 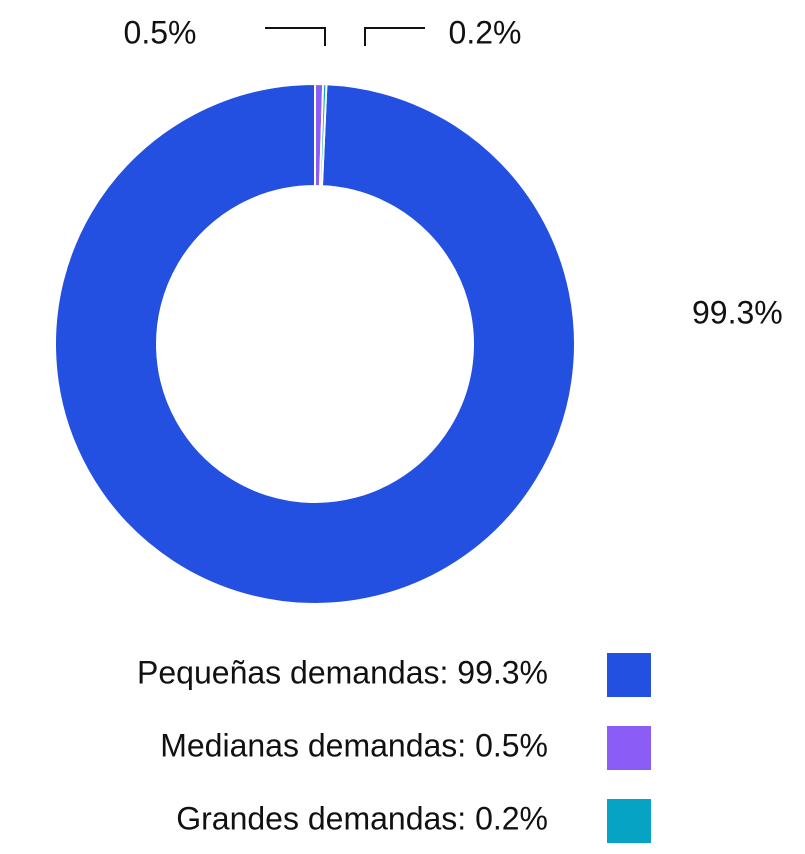 I want to click on legend-label: Medianas demandas: 0.5%, so click(x=354, y=745).